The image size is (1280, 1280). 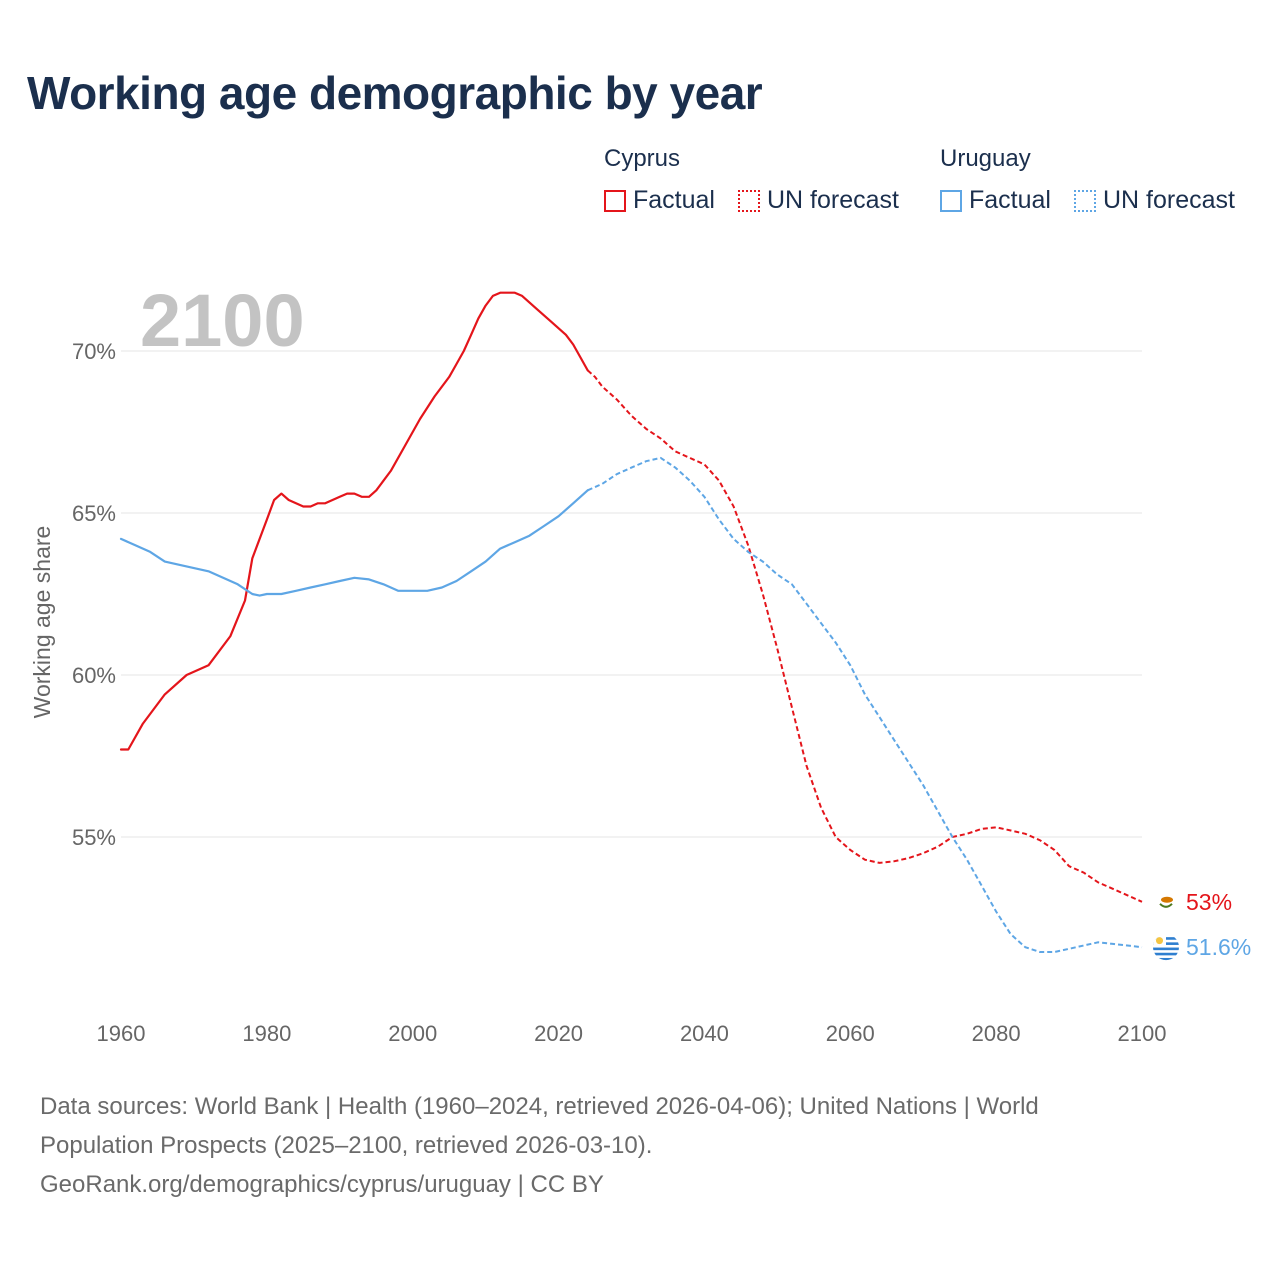 What do you see at coordinates (833, 200) in the screenshot?
I see `legend-cyprus-forecast-label: UN forecast` at bounding box center [833, 200].